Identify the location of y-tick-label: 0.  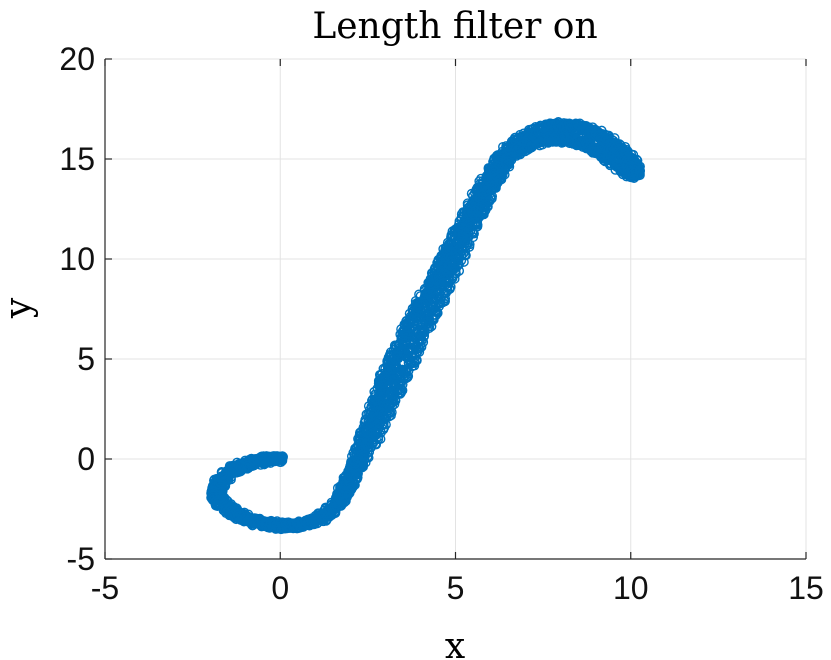
(86, 459).